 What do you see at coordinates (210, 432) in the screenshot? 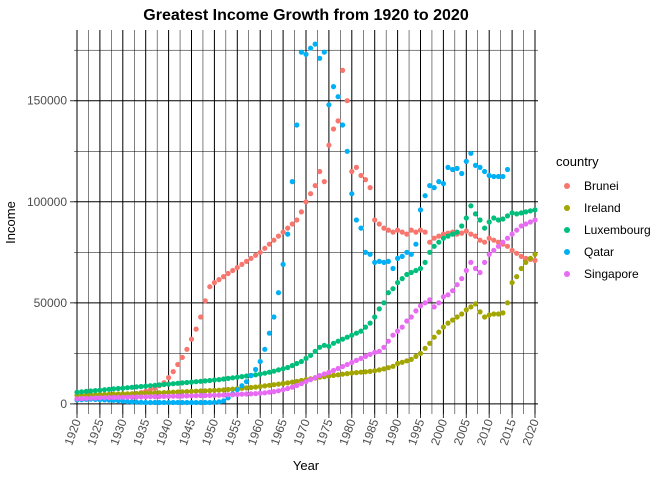
I see `x-tick-label: 1950` at bounding box center [210, 432].